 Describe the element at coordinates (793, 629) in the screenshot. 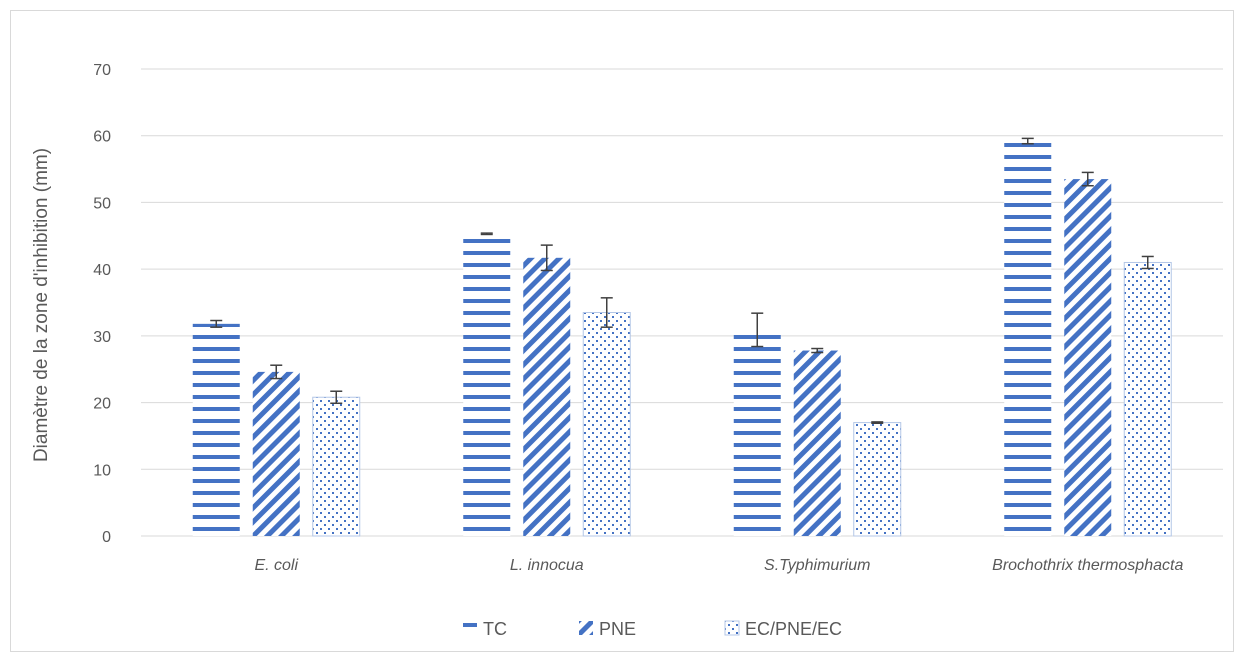

I see `legend-label: EC/PNE/EC` at that location.